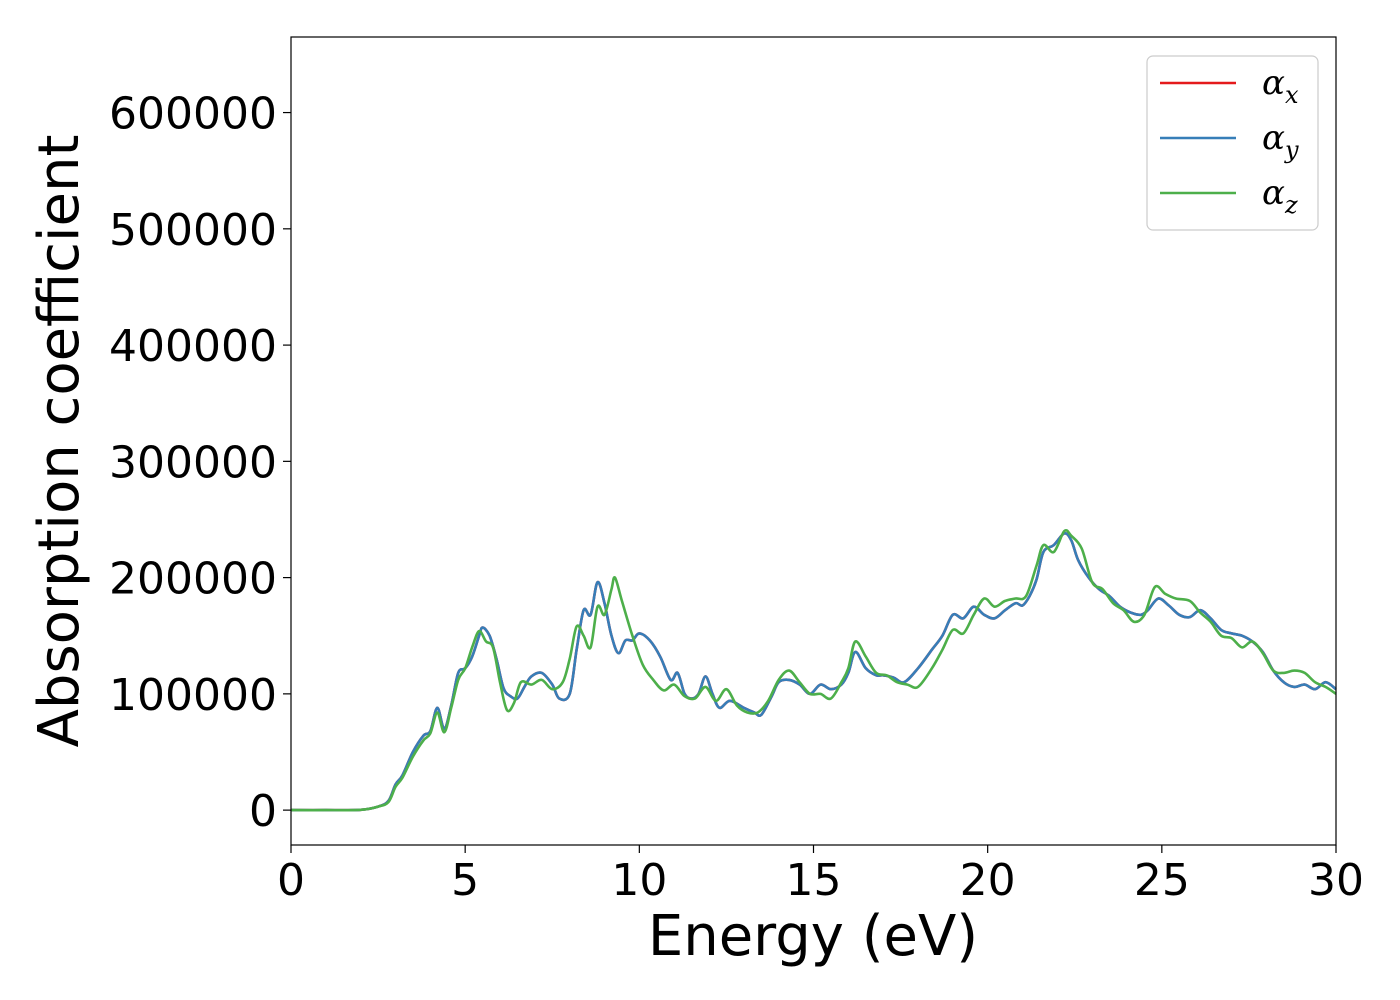 The height and width of the screenshot is (1000, 1400). I want to click on y-tick-label: 500000, so click(193, 230).